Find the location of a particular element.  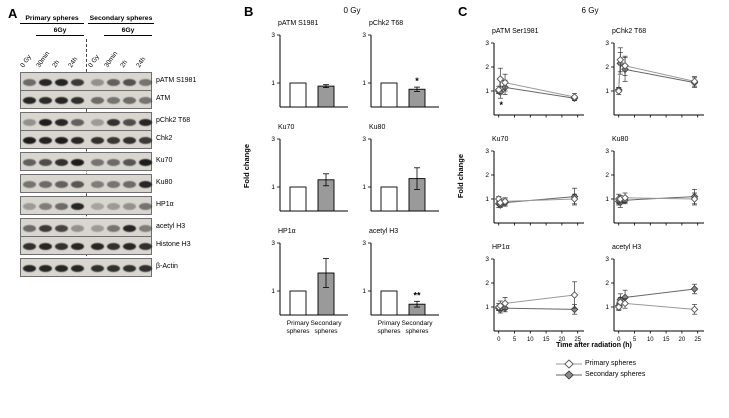

subplot-title: acetyl H3 is located at coordinates (384, 231).